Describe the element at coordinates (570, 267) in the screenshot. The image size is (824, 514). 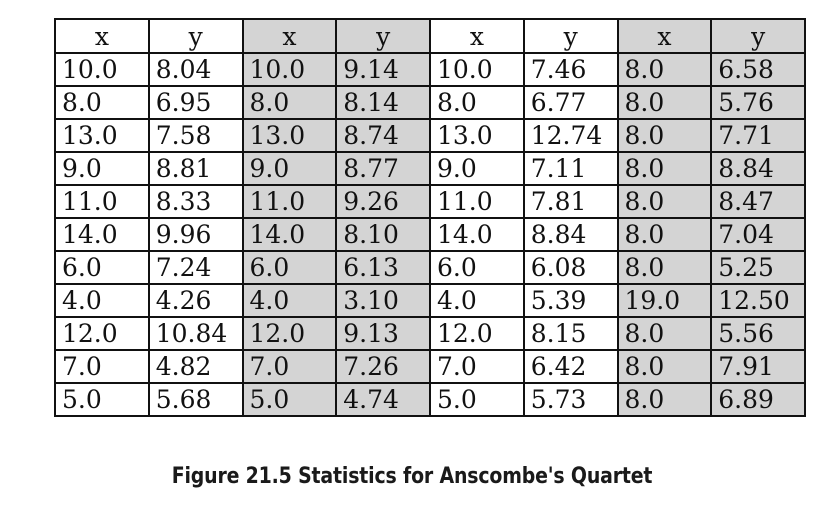
I see `table-cell: 6.08` at that location.